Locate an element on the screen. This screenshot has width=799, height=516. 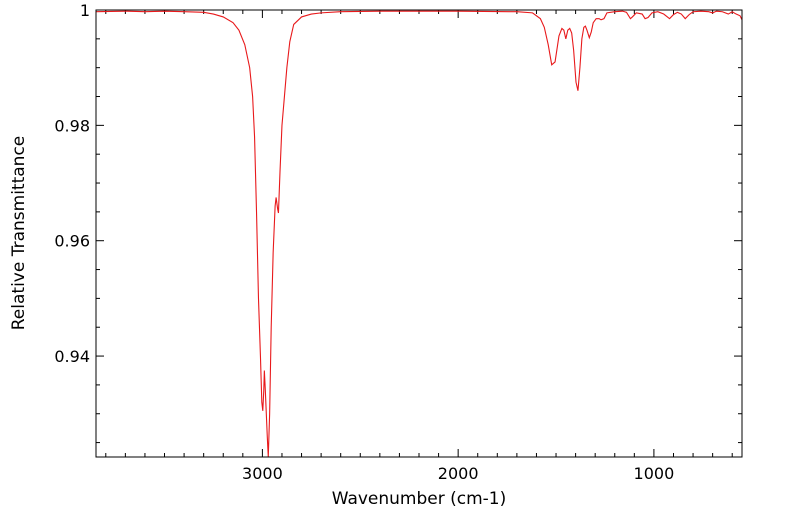
x-tick-label: 1000 is located at coordinates (654, 473).